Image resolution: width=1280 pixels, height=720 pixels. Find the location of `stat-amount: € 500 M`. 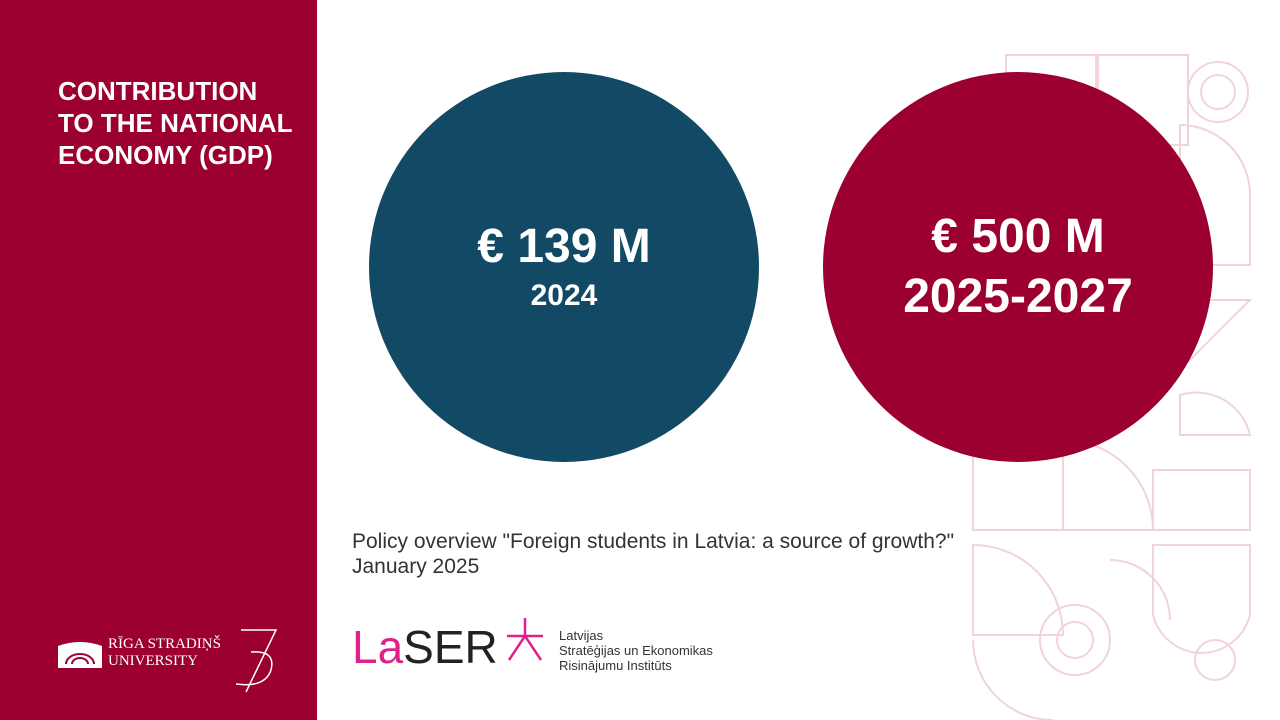

stat-amount: € 500 M is located at coordinates (1018, 236).